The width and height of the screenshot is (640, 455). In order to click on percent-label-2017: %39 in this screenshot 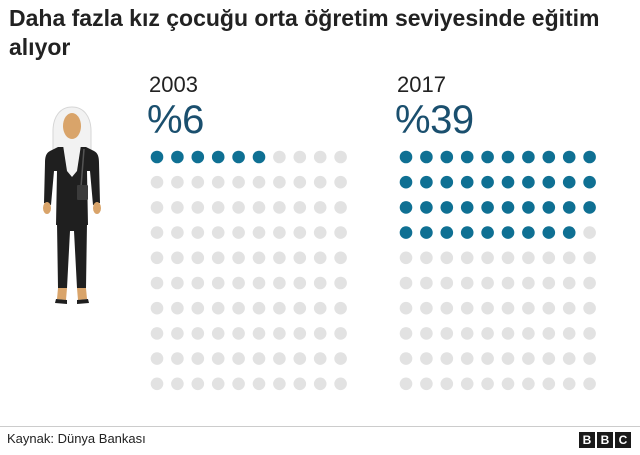, I will do `click(434, 120)`.